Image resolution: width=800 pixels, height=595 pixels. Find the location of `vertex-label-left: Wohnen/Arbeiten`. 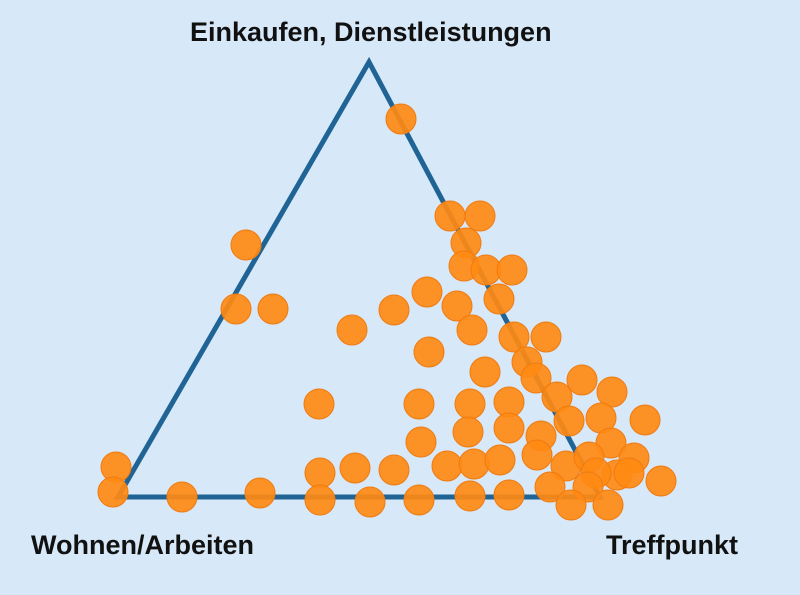

vertex-label-left: Wohnen/Arbeiten is located at coordinates (143, 545).